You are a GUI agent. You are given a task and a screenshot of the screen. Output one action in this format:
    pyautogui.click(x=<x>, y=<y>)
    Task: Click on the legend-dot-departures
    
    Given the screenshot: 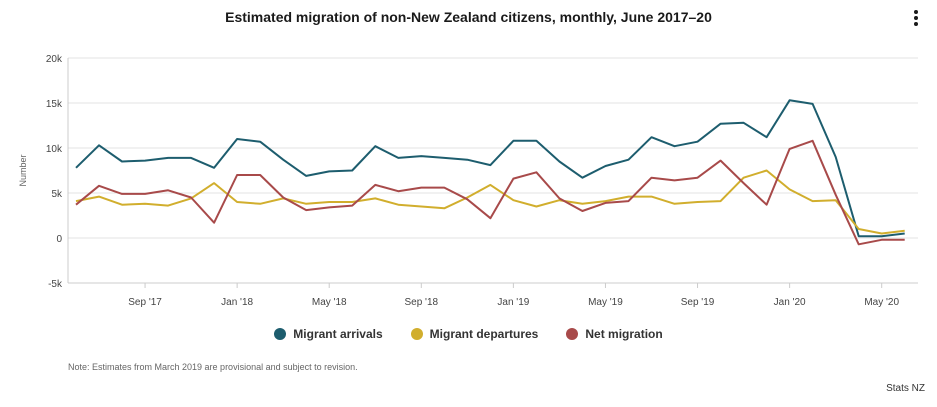 What is the action you would take?
    pyautogui.click(x=416, y=334)
    